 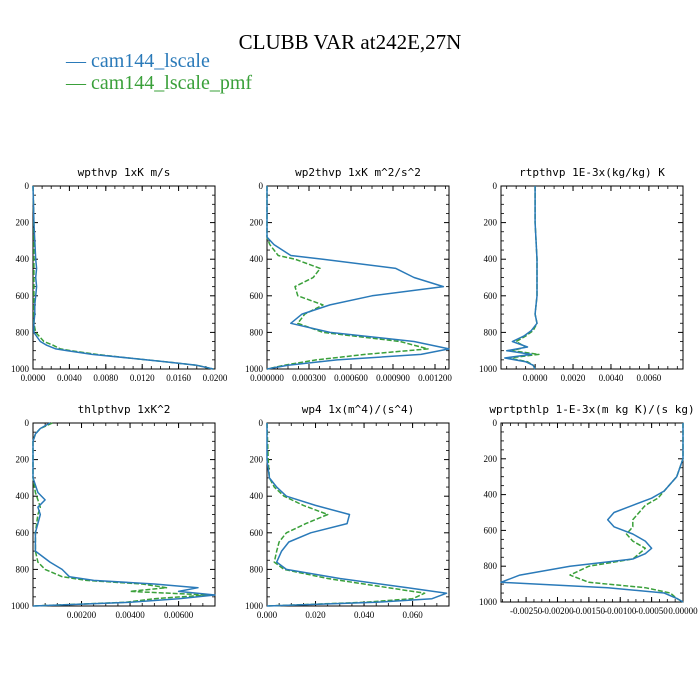 What do you see at coordinates (76, 83) in the screenshot?
I see `legend-line-lscale-pmf: —` at bounding box center [76, 83].